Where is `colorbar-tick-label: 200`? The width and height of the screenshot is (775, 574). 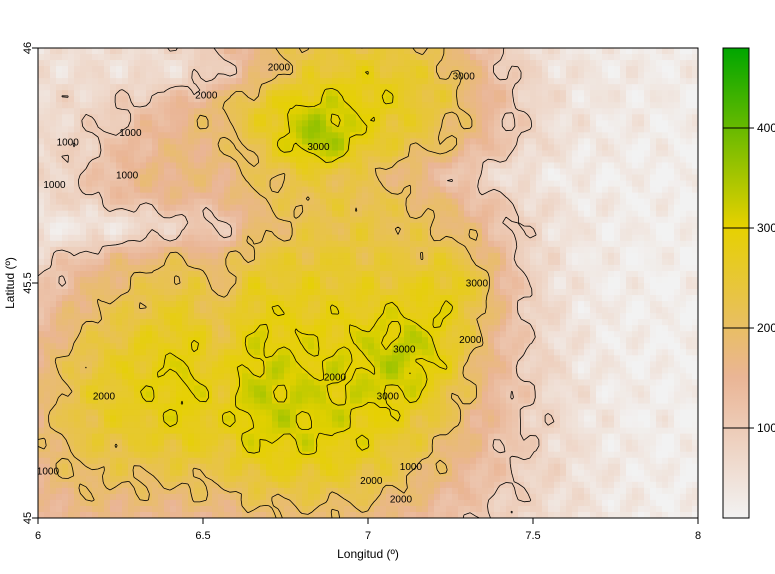
colorbar-tick-label: 200 is located at coordinates (766, 328).